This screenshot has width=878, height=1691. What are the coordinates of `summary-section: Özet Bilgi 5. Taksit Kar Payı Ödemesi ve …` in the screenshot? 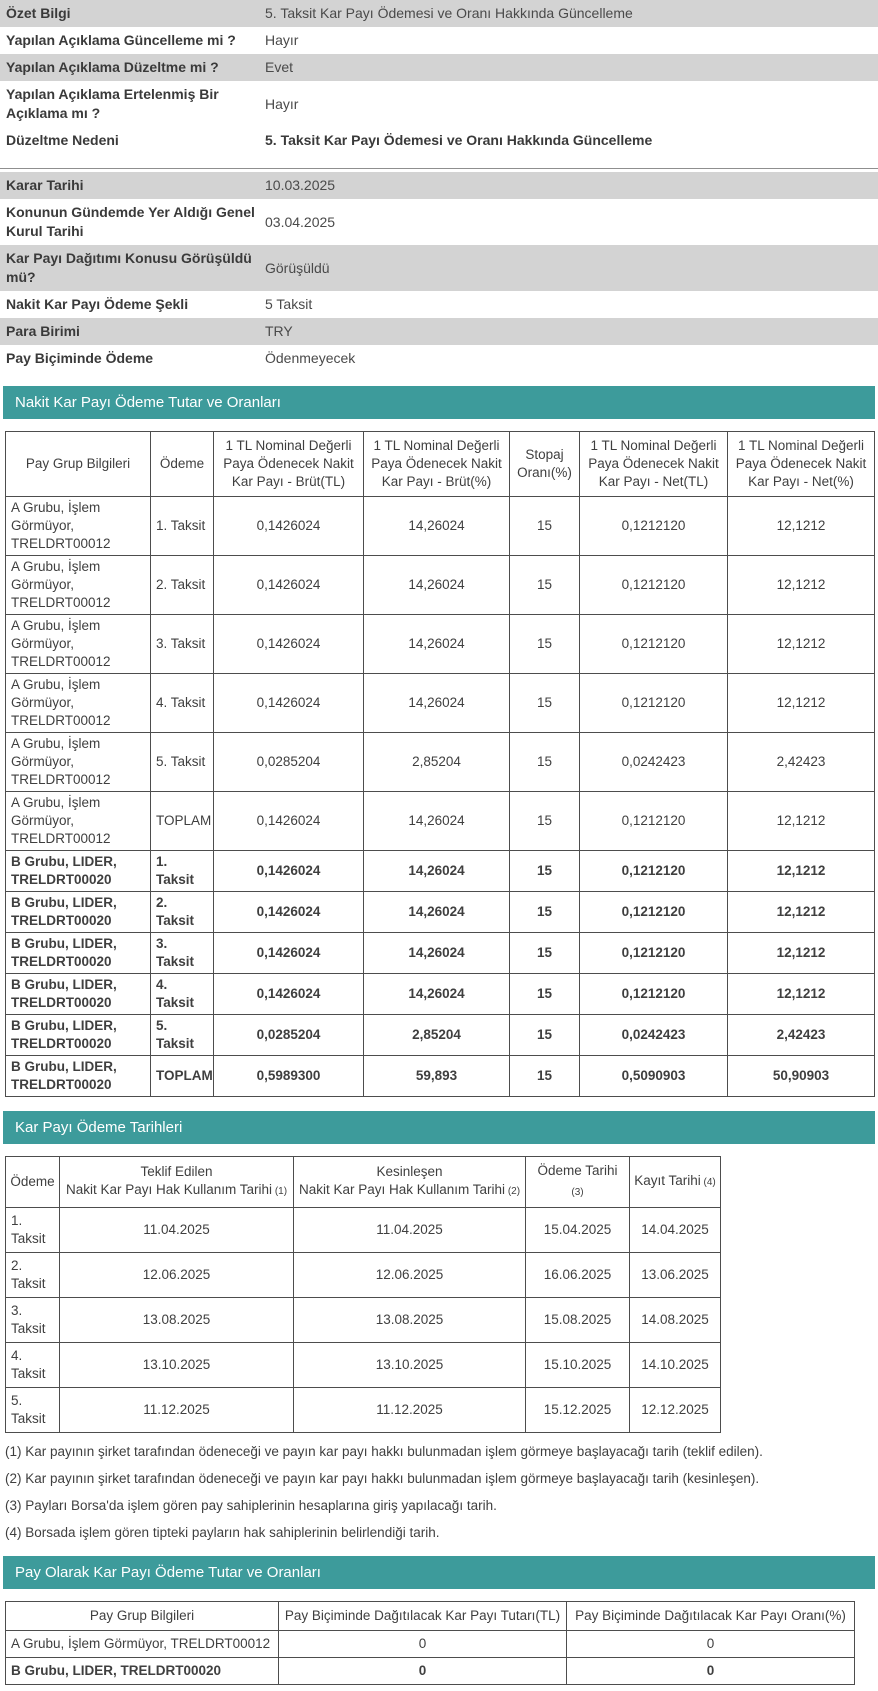 It's located at (439, 77).